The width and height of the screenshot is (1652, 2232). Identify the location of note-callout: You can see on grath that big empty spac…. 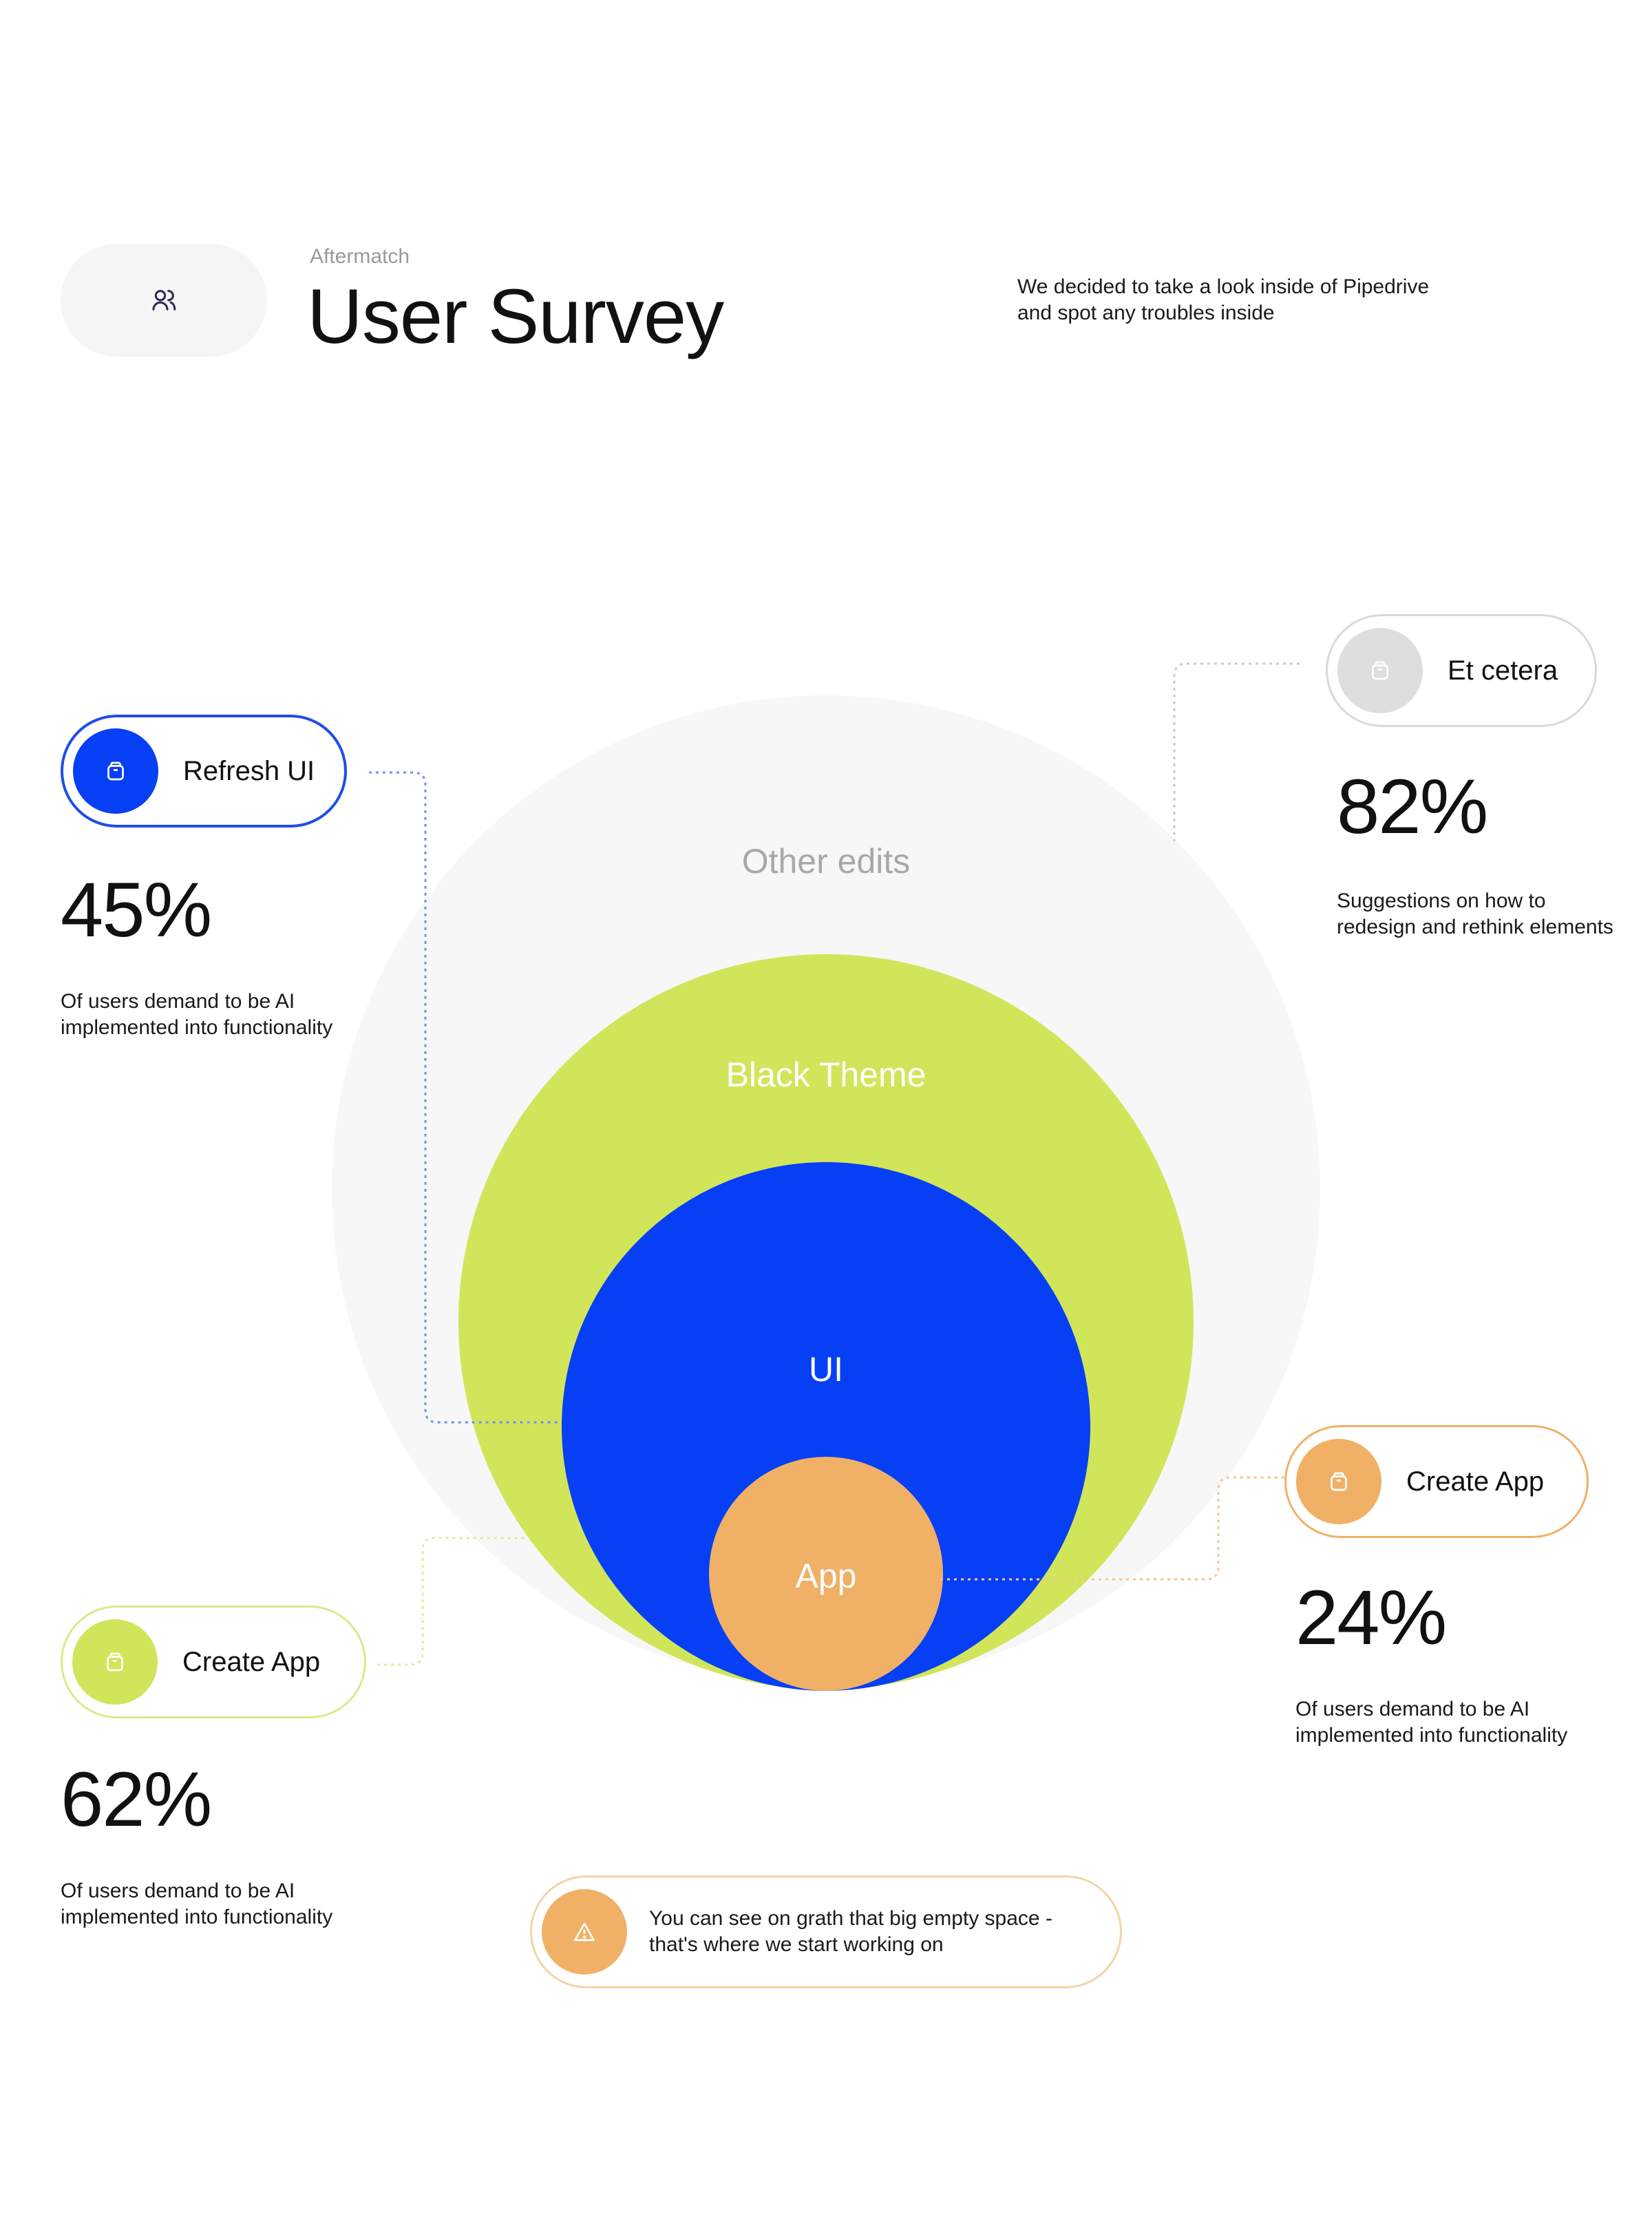
(826, 1931).